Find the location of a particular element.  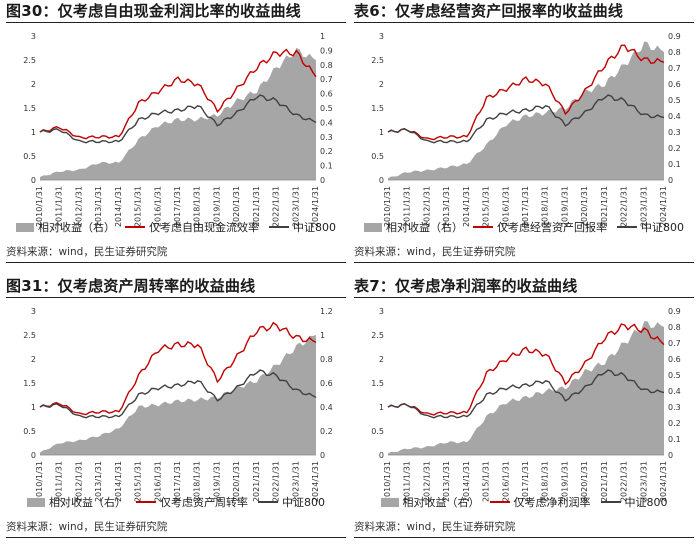

legend: 相对收益（右） 仅考虑净利润率 中证800 is located at coordinates (524, 502).